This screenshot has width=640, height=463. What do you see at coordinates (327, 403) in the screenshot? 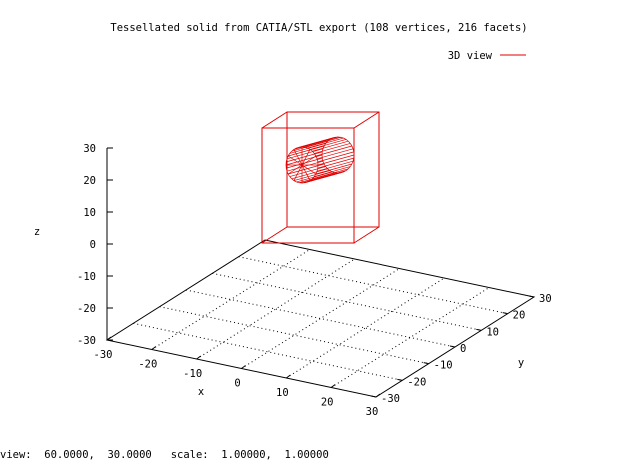
I see `x-tick-label: 20` at bounding box center [327, 403].